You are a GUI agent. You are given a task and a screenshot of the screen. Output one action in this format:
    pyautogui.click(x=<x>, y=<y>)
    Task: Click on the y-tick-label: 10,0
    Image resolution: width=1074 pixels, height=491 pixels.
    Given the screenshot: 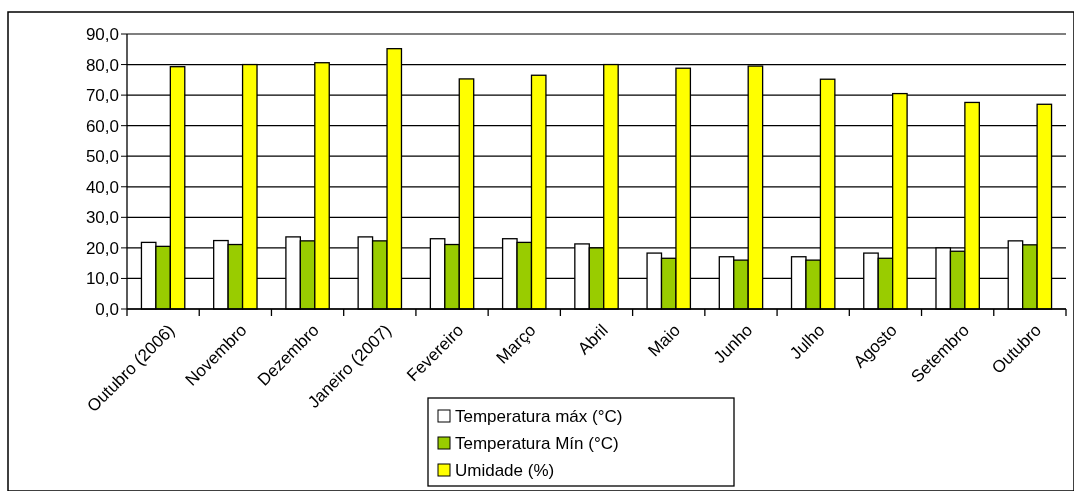 What is the action you would take?
    pyautogui.click(x=102, y=279)
    